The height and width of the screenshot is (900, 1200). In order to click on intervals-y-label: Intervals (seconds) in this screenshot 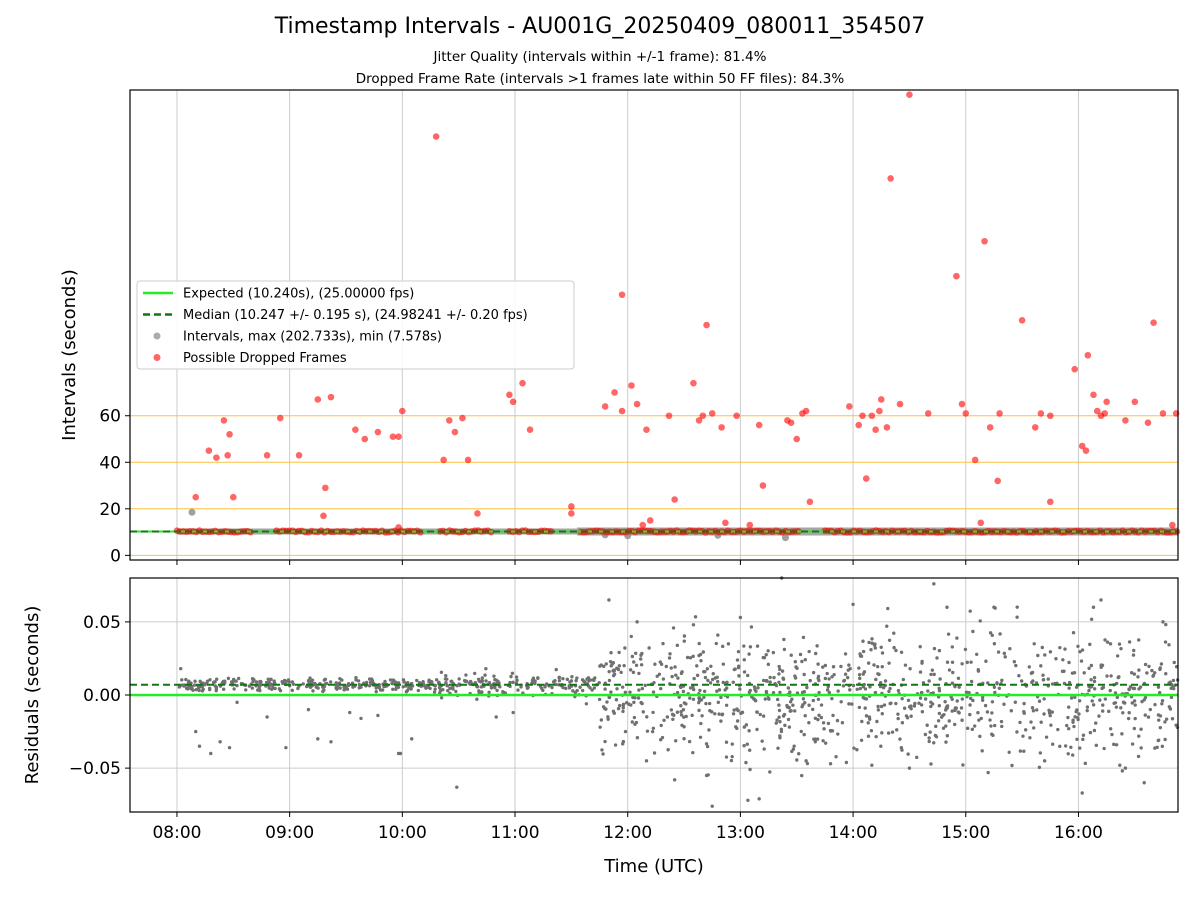, I will do `click(69, 355)`.